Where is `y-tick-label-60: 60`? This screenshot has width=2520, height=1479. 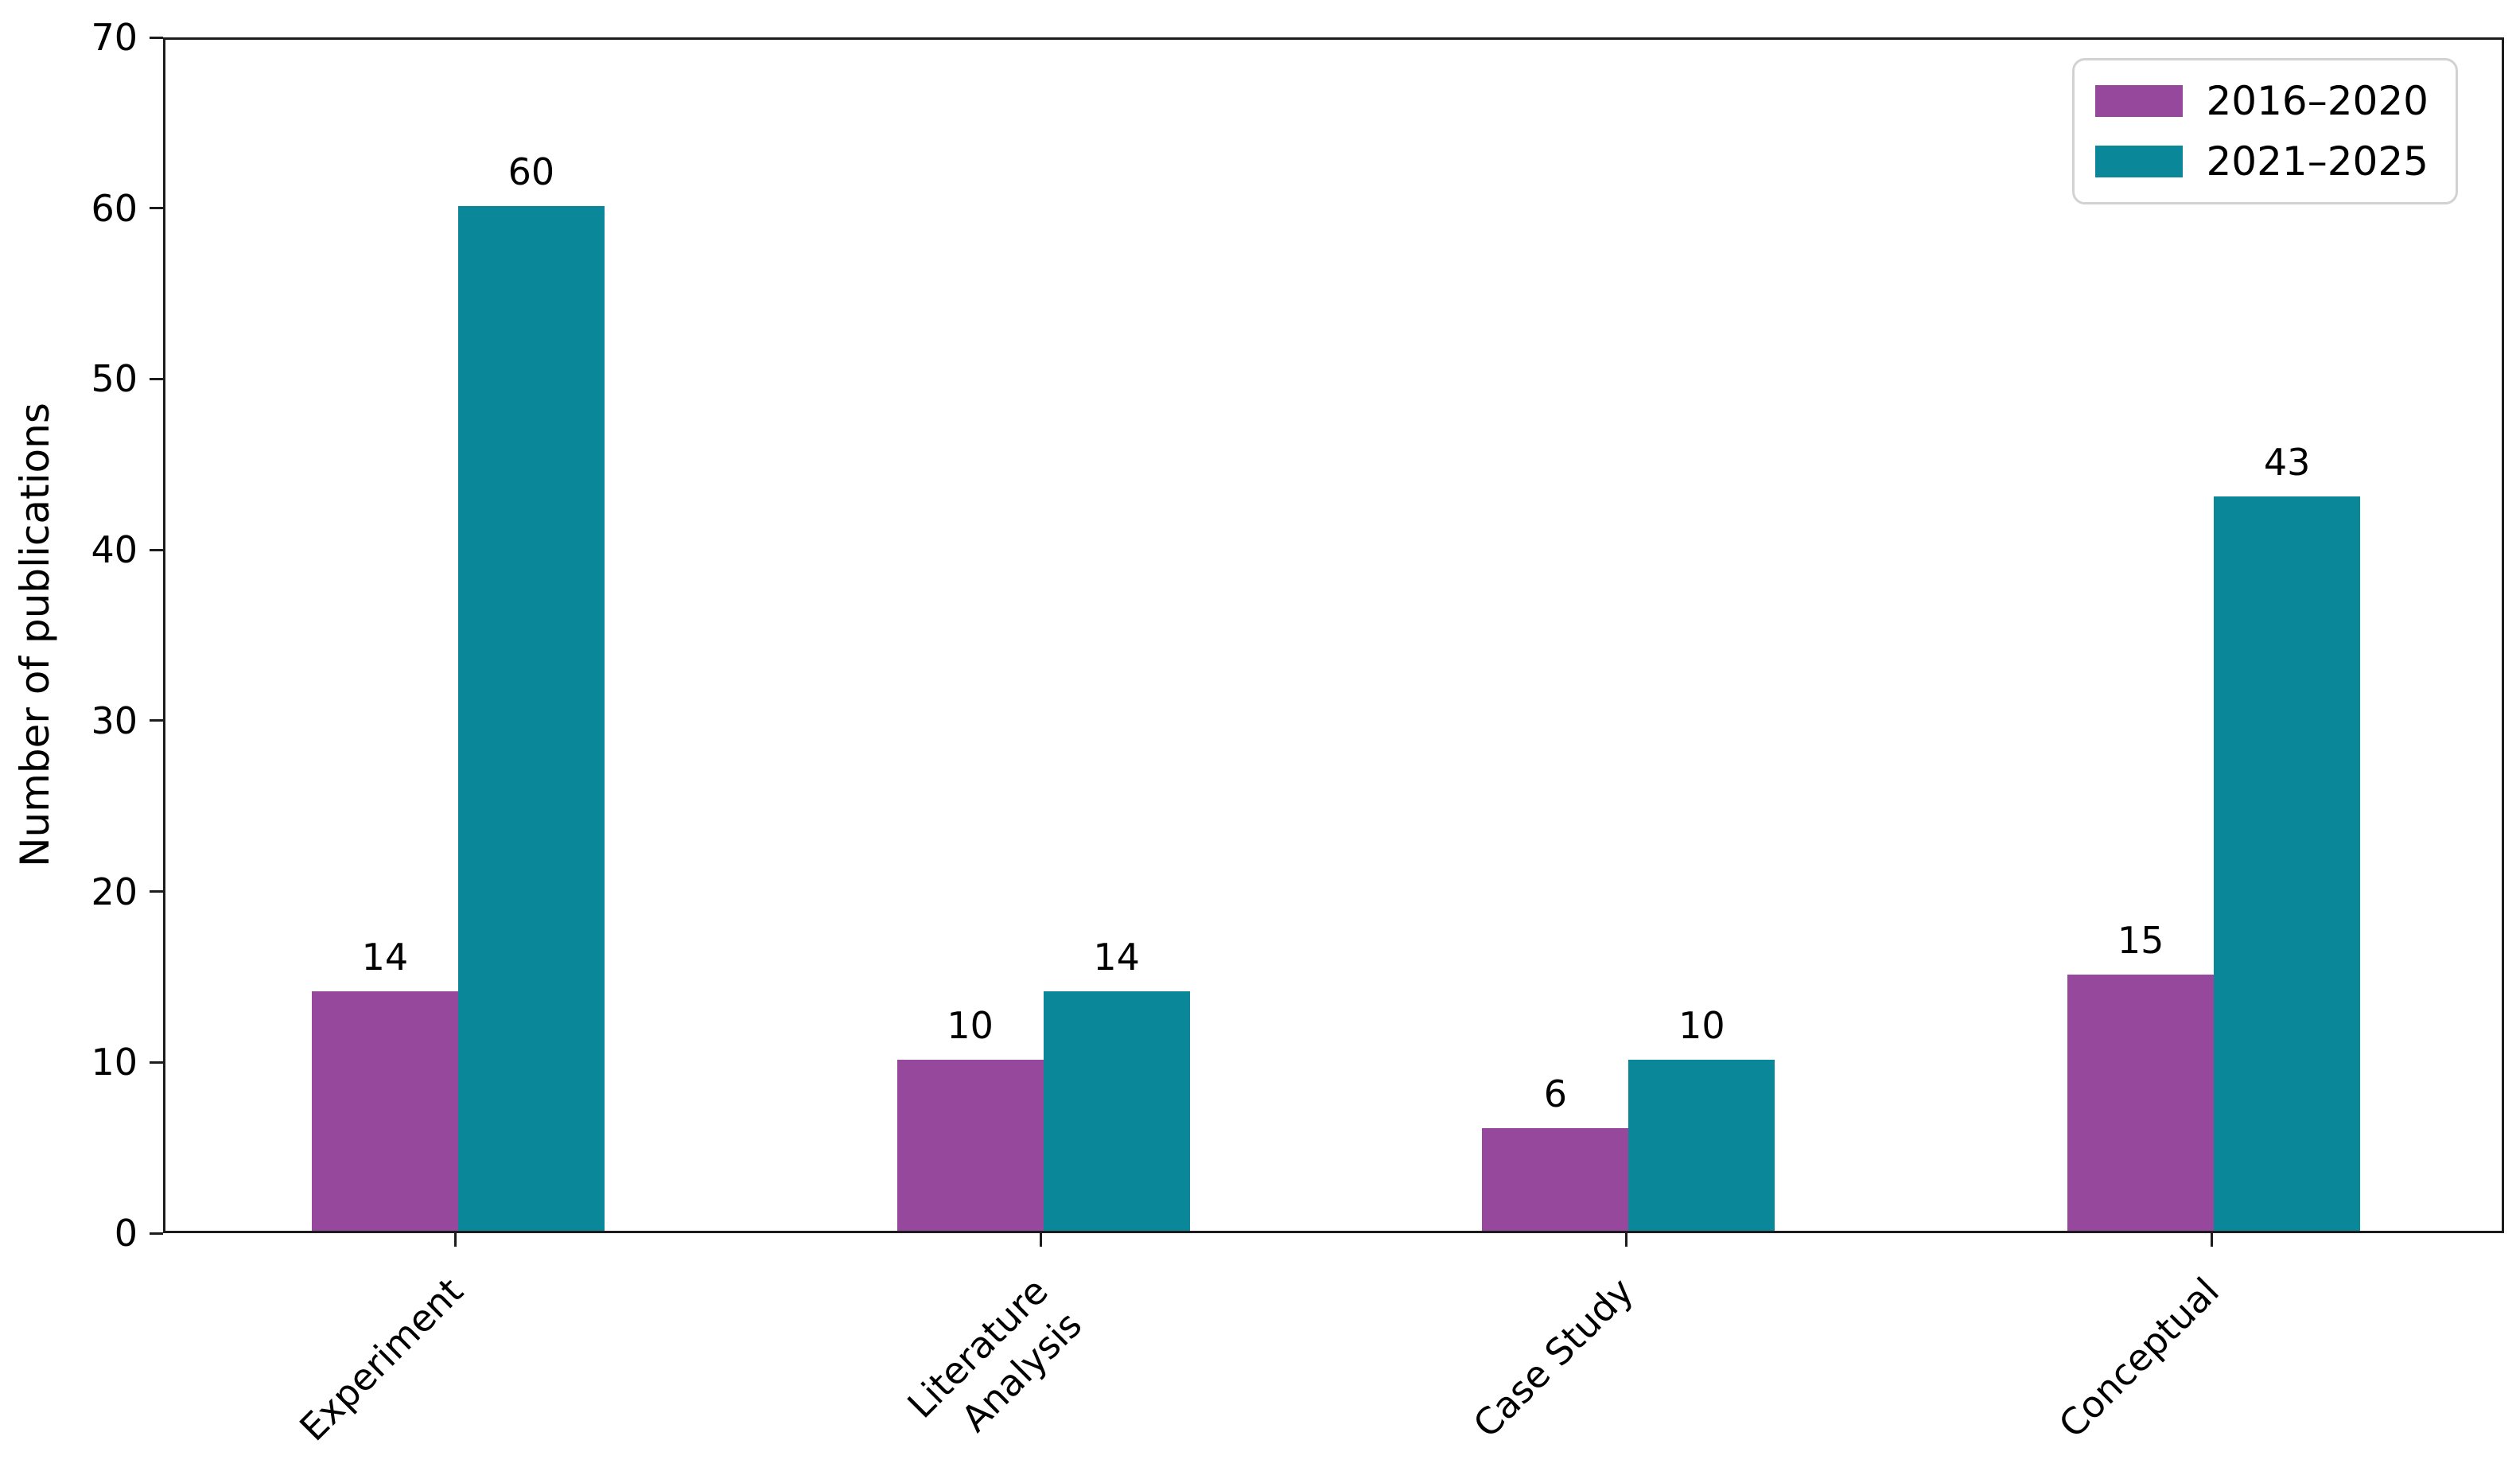
y-tick-label-60: 60 is located at coordinates (114, 208).